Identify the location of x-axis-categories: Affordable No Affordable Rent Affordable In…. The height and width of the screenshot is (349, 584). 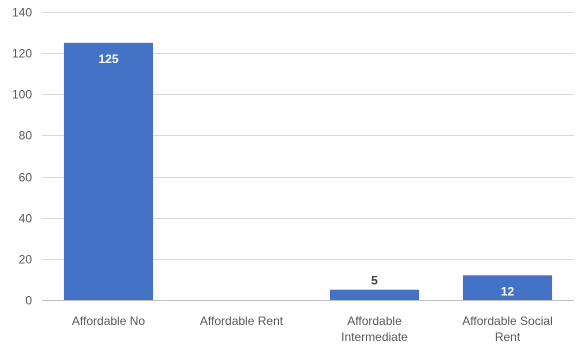
(312, 329).